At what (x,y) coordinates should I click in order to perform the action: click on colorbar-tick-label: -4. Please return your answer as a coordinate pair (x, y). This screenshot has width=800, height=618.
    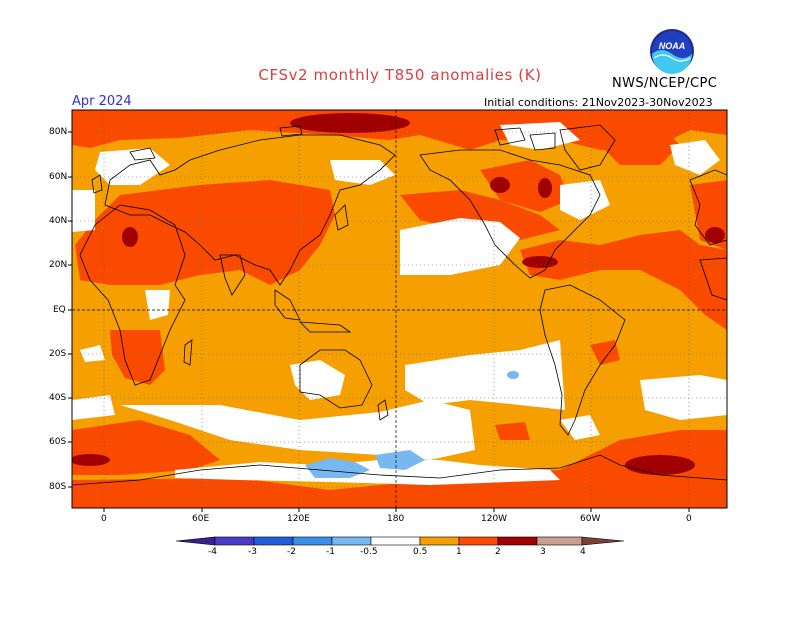
    Looking at the image, I should click on (212, 552).